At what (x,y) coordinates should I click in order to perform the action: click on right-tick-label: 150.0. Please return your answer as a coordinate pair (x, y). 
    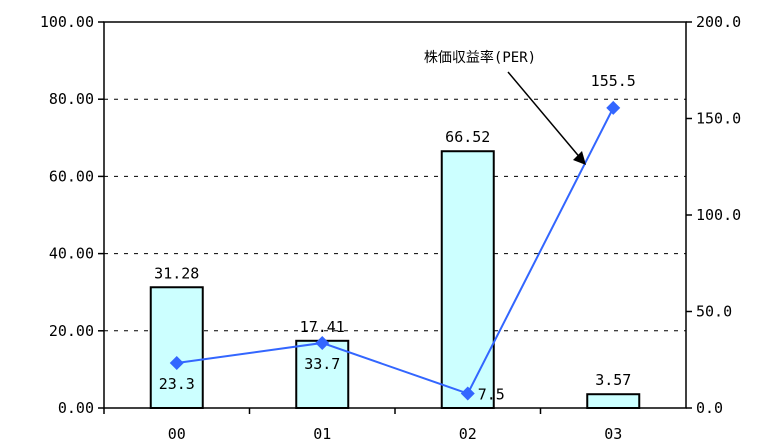
    Looking at the image, I should click on (718, 119).